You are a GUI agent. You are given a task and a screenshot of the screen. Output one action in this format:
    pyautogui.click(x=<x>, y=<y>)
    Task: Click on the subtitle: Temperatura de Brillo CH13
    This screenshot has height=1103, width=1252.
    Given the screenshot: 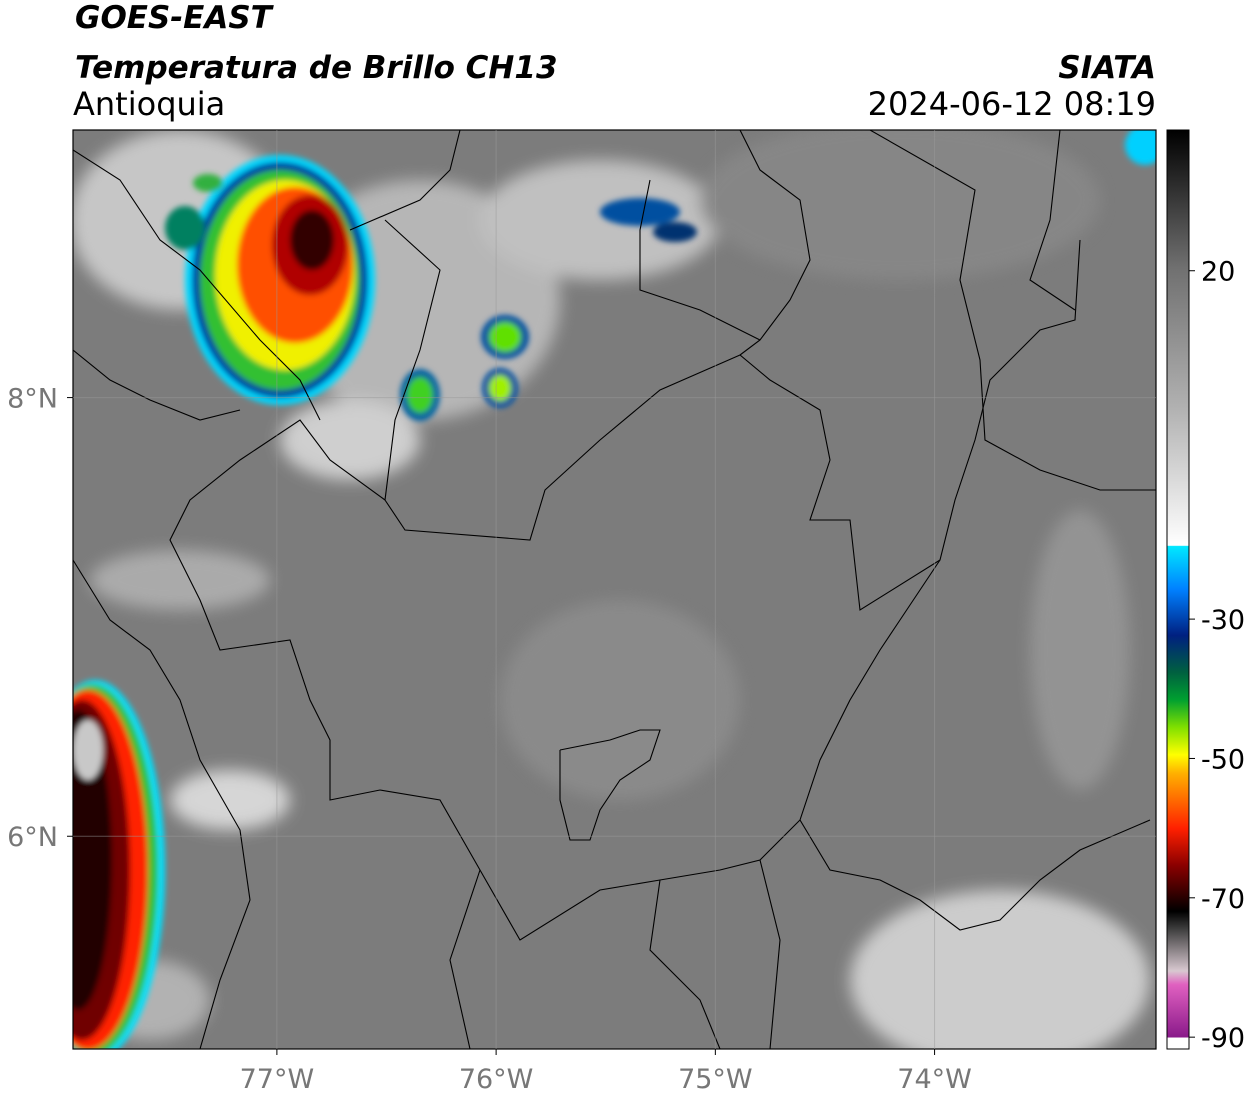 What is the action you would take?
    pyautogui.click(x=316, y=68)
    